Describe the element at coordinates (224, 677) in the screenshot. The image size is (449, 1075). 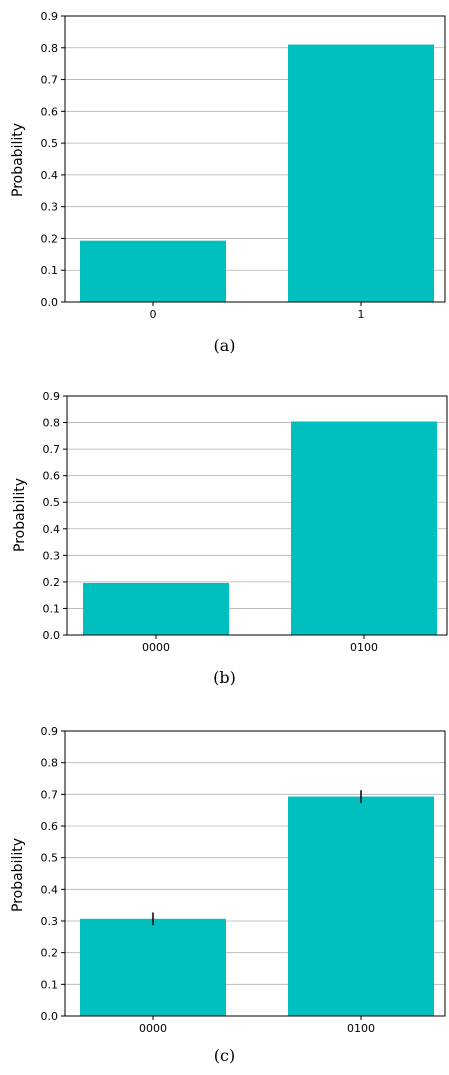
I see `caption-b: (b)` at that location.